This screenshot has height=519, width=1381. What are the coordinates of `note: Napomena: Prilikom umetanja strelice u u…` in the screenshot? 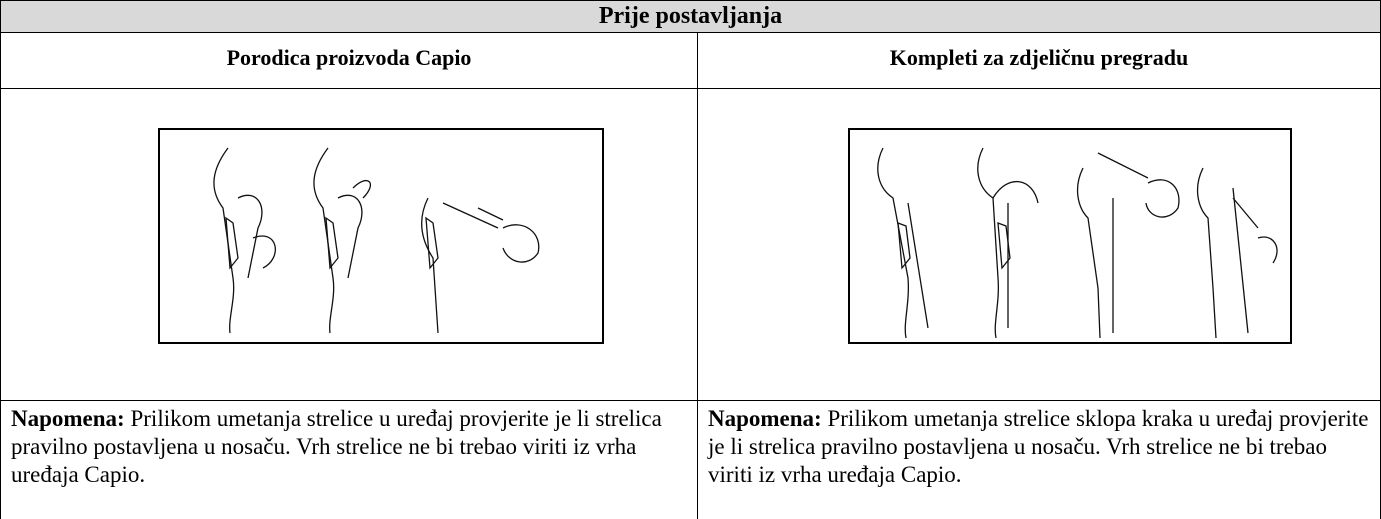 It's located at (349, 459).